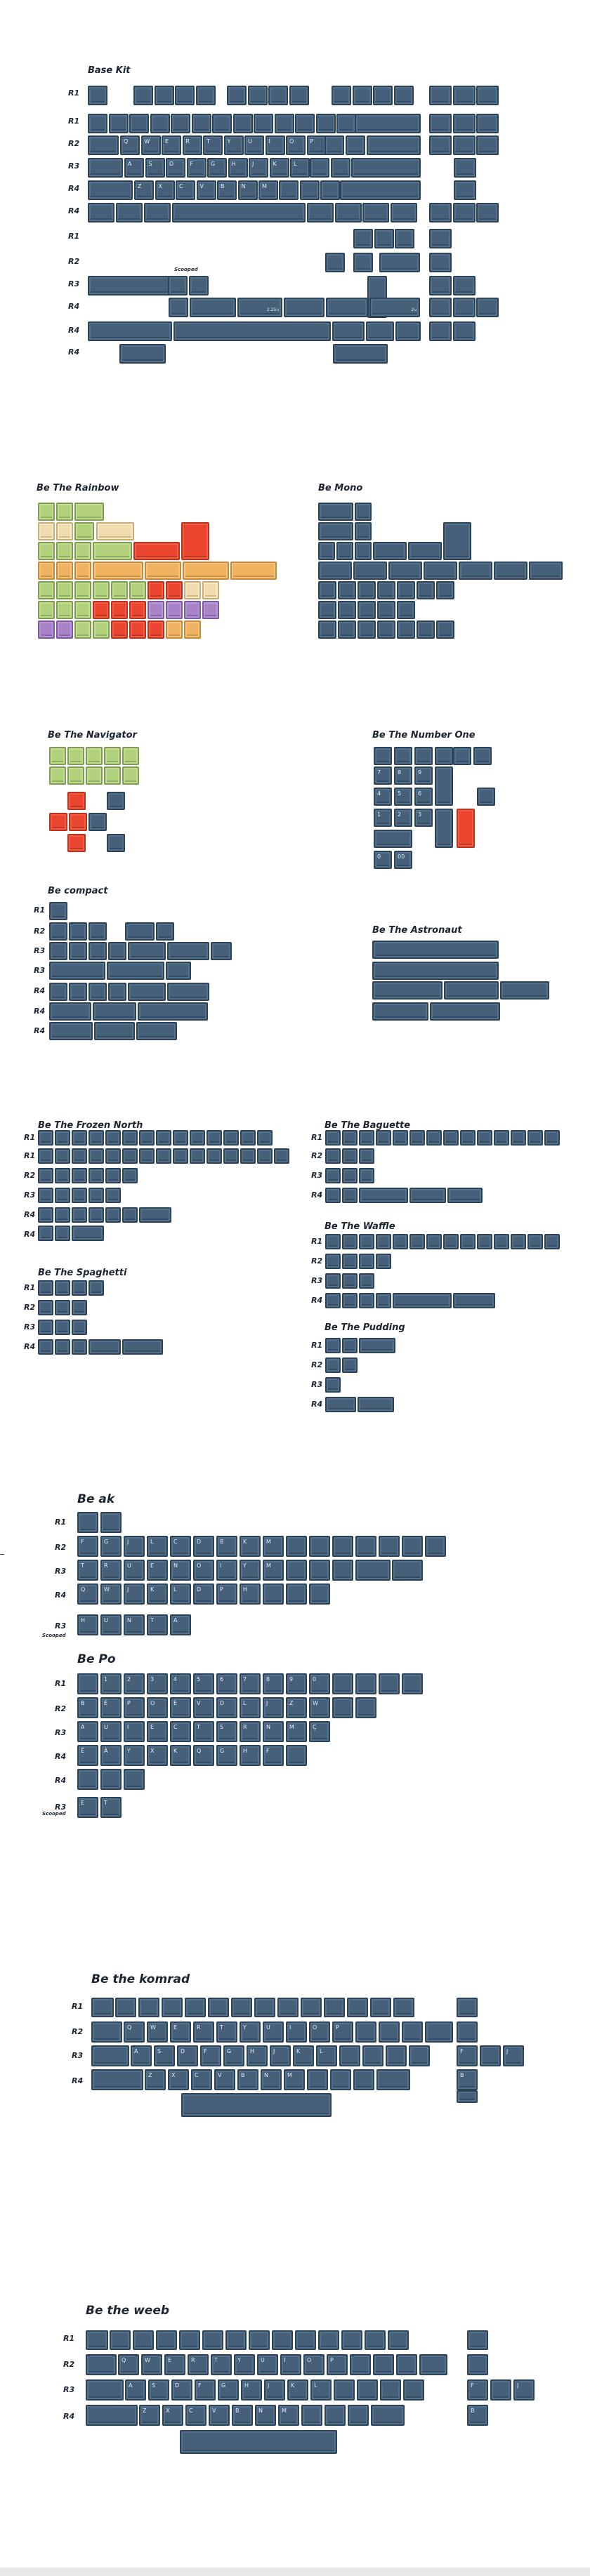 The image size is (590, 2576). I want to click on keycap-legend: C, so click(175, 1542).